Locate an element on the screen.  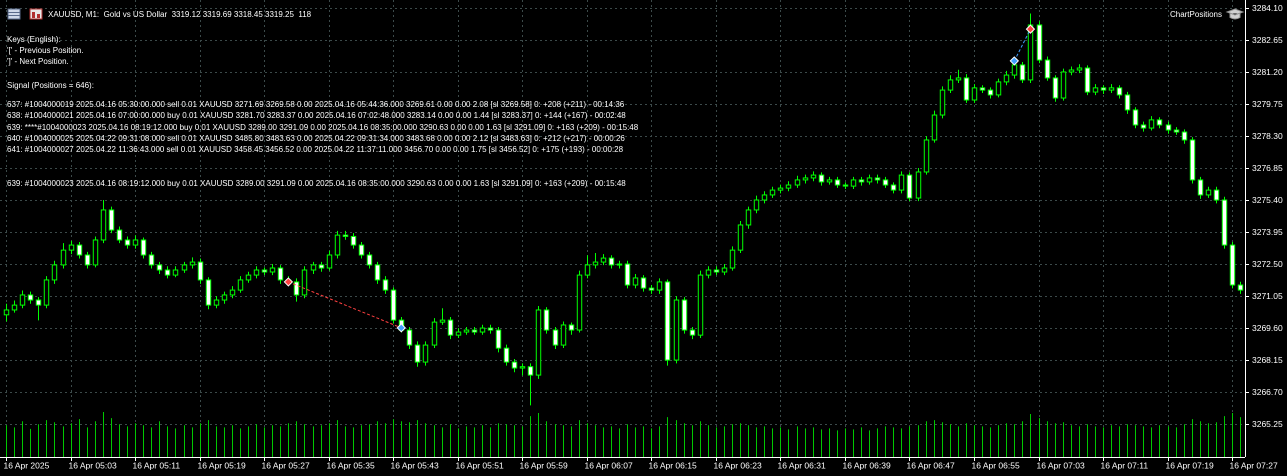
y-tick-label: 3276.85 is located at coordinates (1267, 168).